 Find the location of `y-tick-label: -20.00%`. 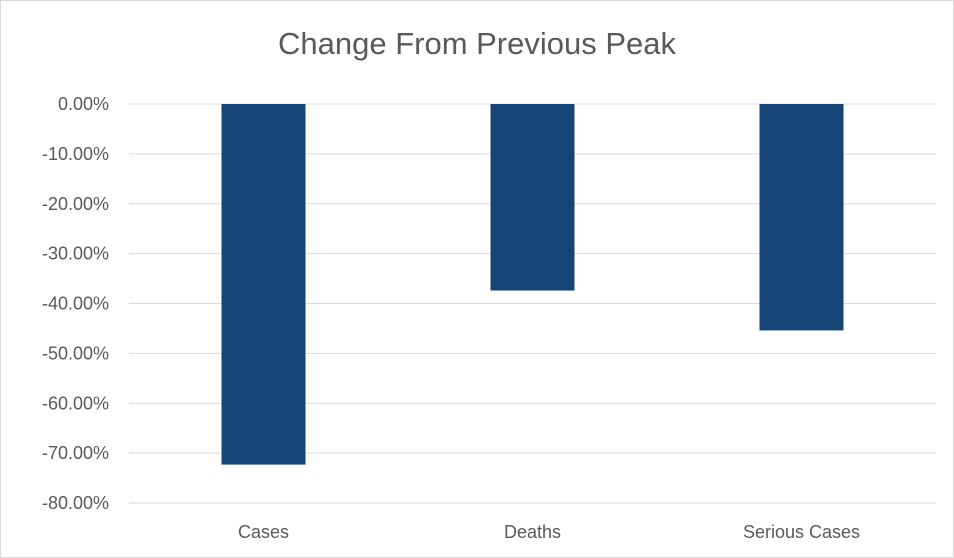

y-tick-label: -20.00% is located at coordinates (75, 204).